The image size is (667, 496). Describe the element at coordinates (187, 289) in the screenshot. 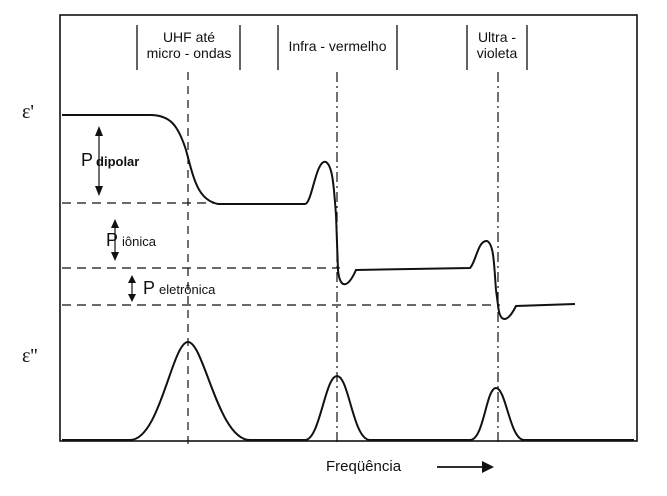

I see `electronic-sub: eletrônica` at that location.